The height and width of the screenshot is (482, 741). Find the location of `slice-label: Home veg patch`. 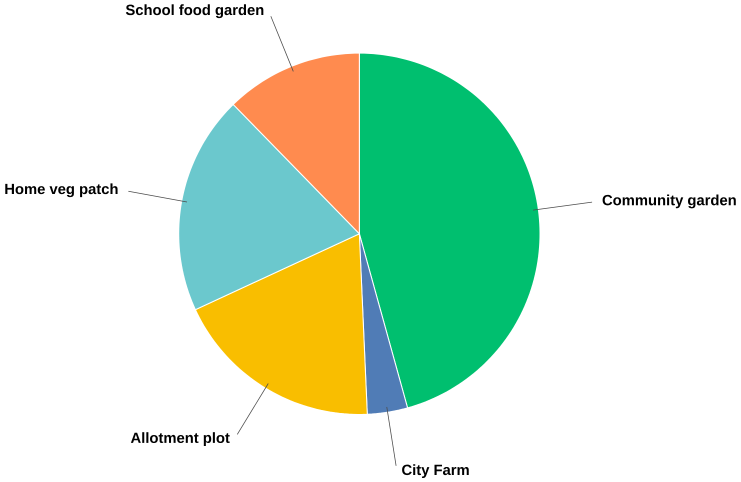

slice-label: Home veg patch is located at coordinates (61, 190).